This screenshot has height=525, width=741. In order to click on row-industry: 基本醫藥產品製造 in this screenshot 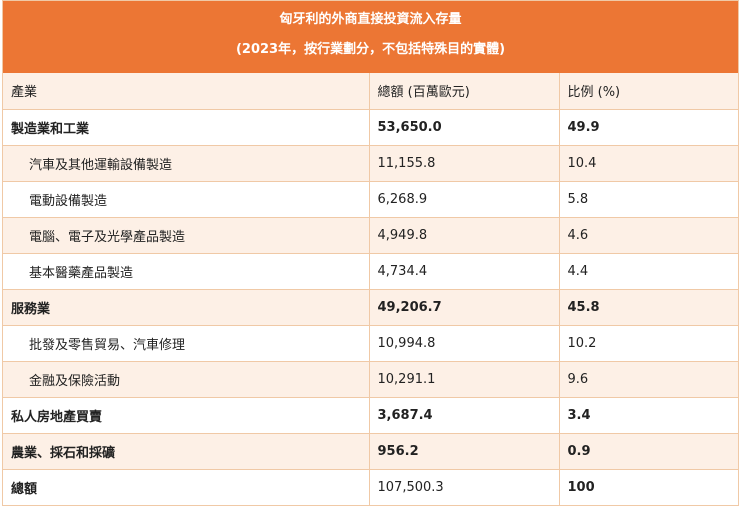, I will do `click(186, 271)`.